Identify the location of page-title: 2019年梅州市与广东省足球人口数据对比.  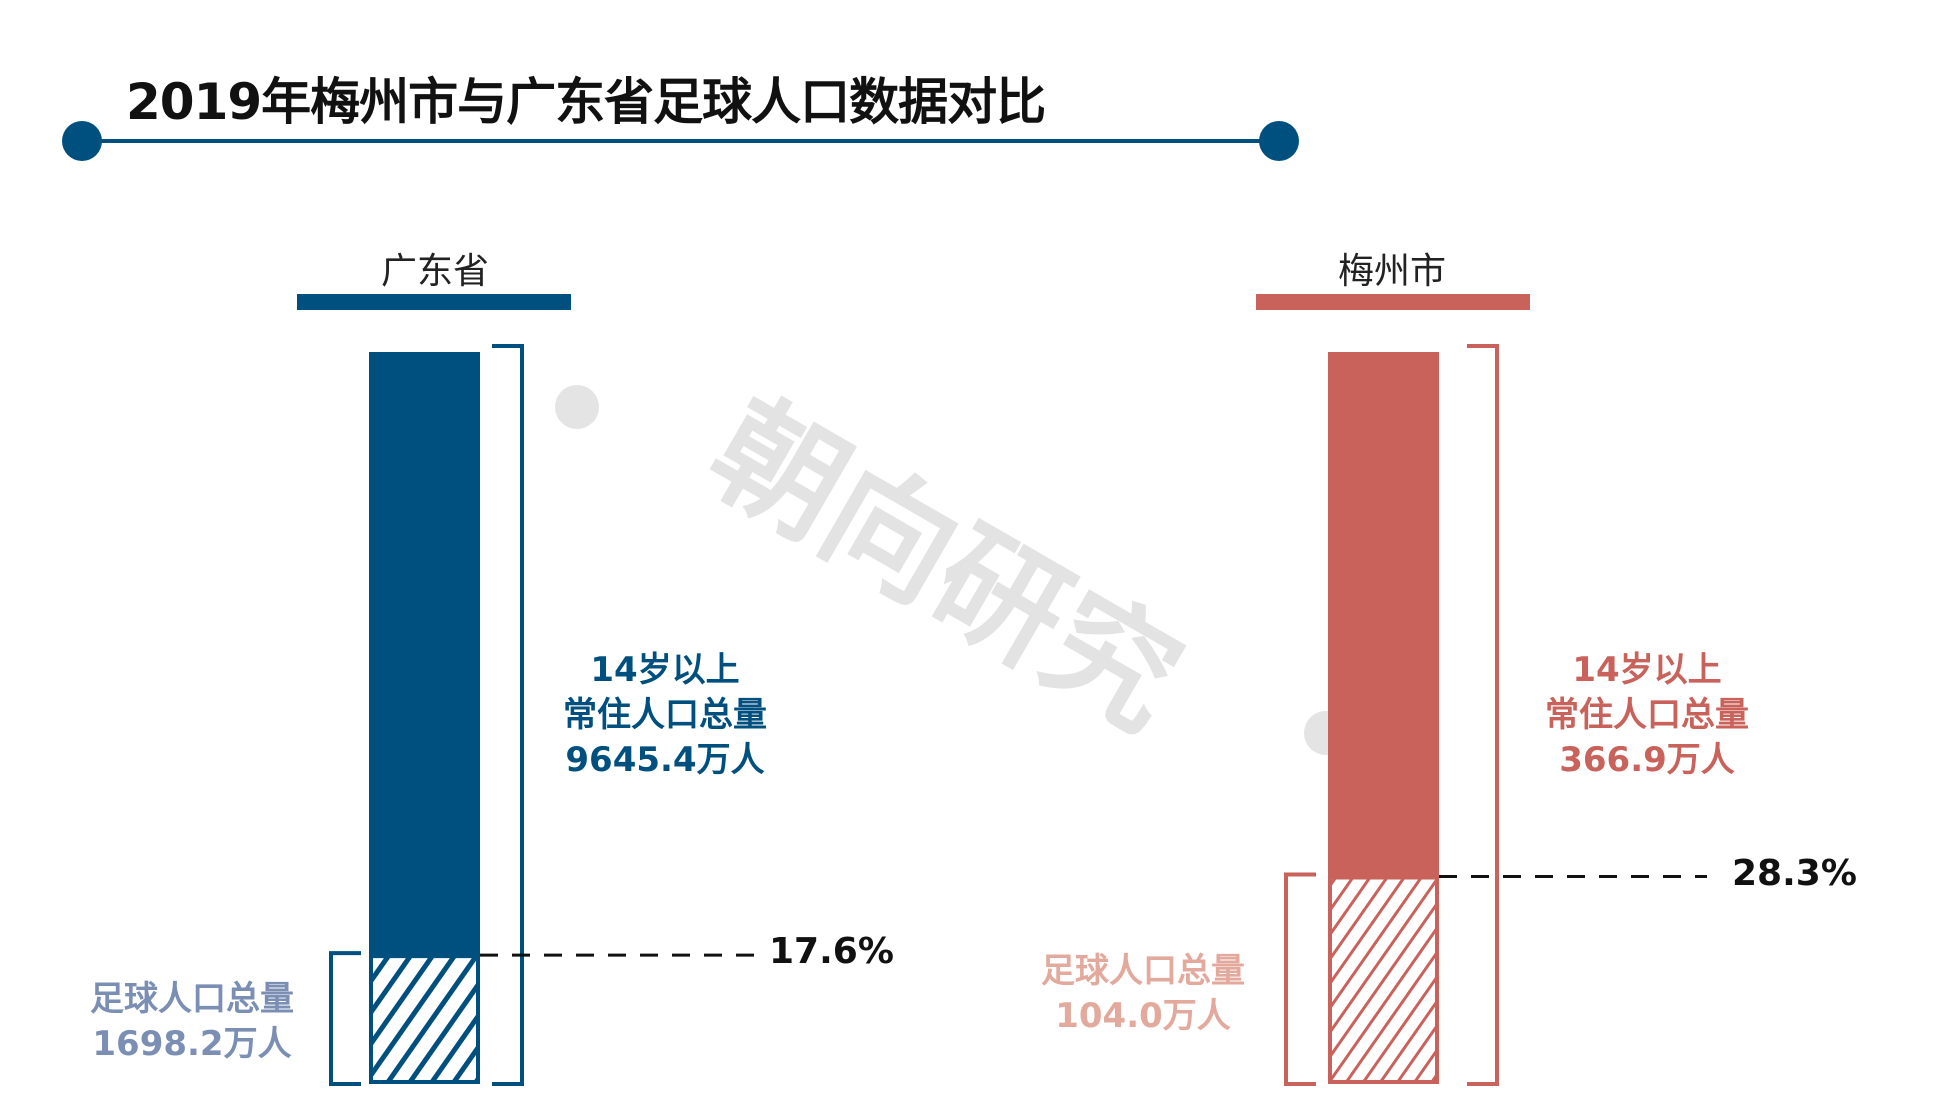
(586, 102).